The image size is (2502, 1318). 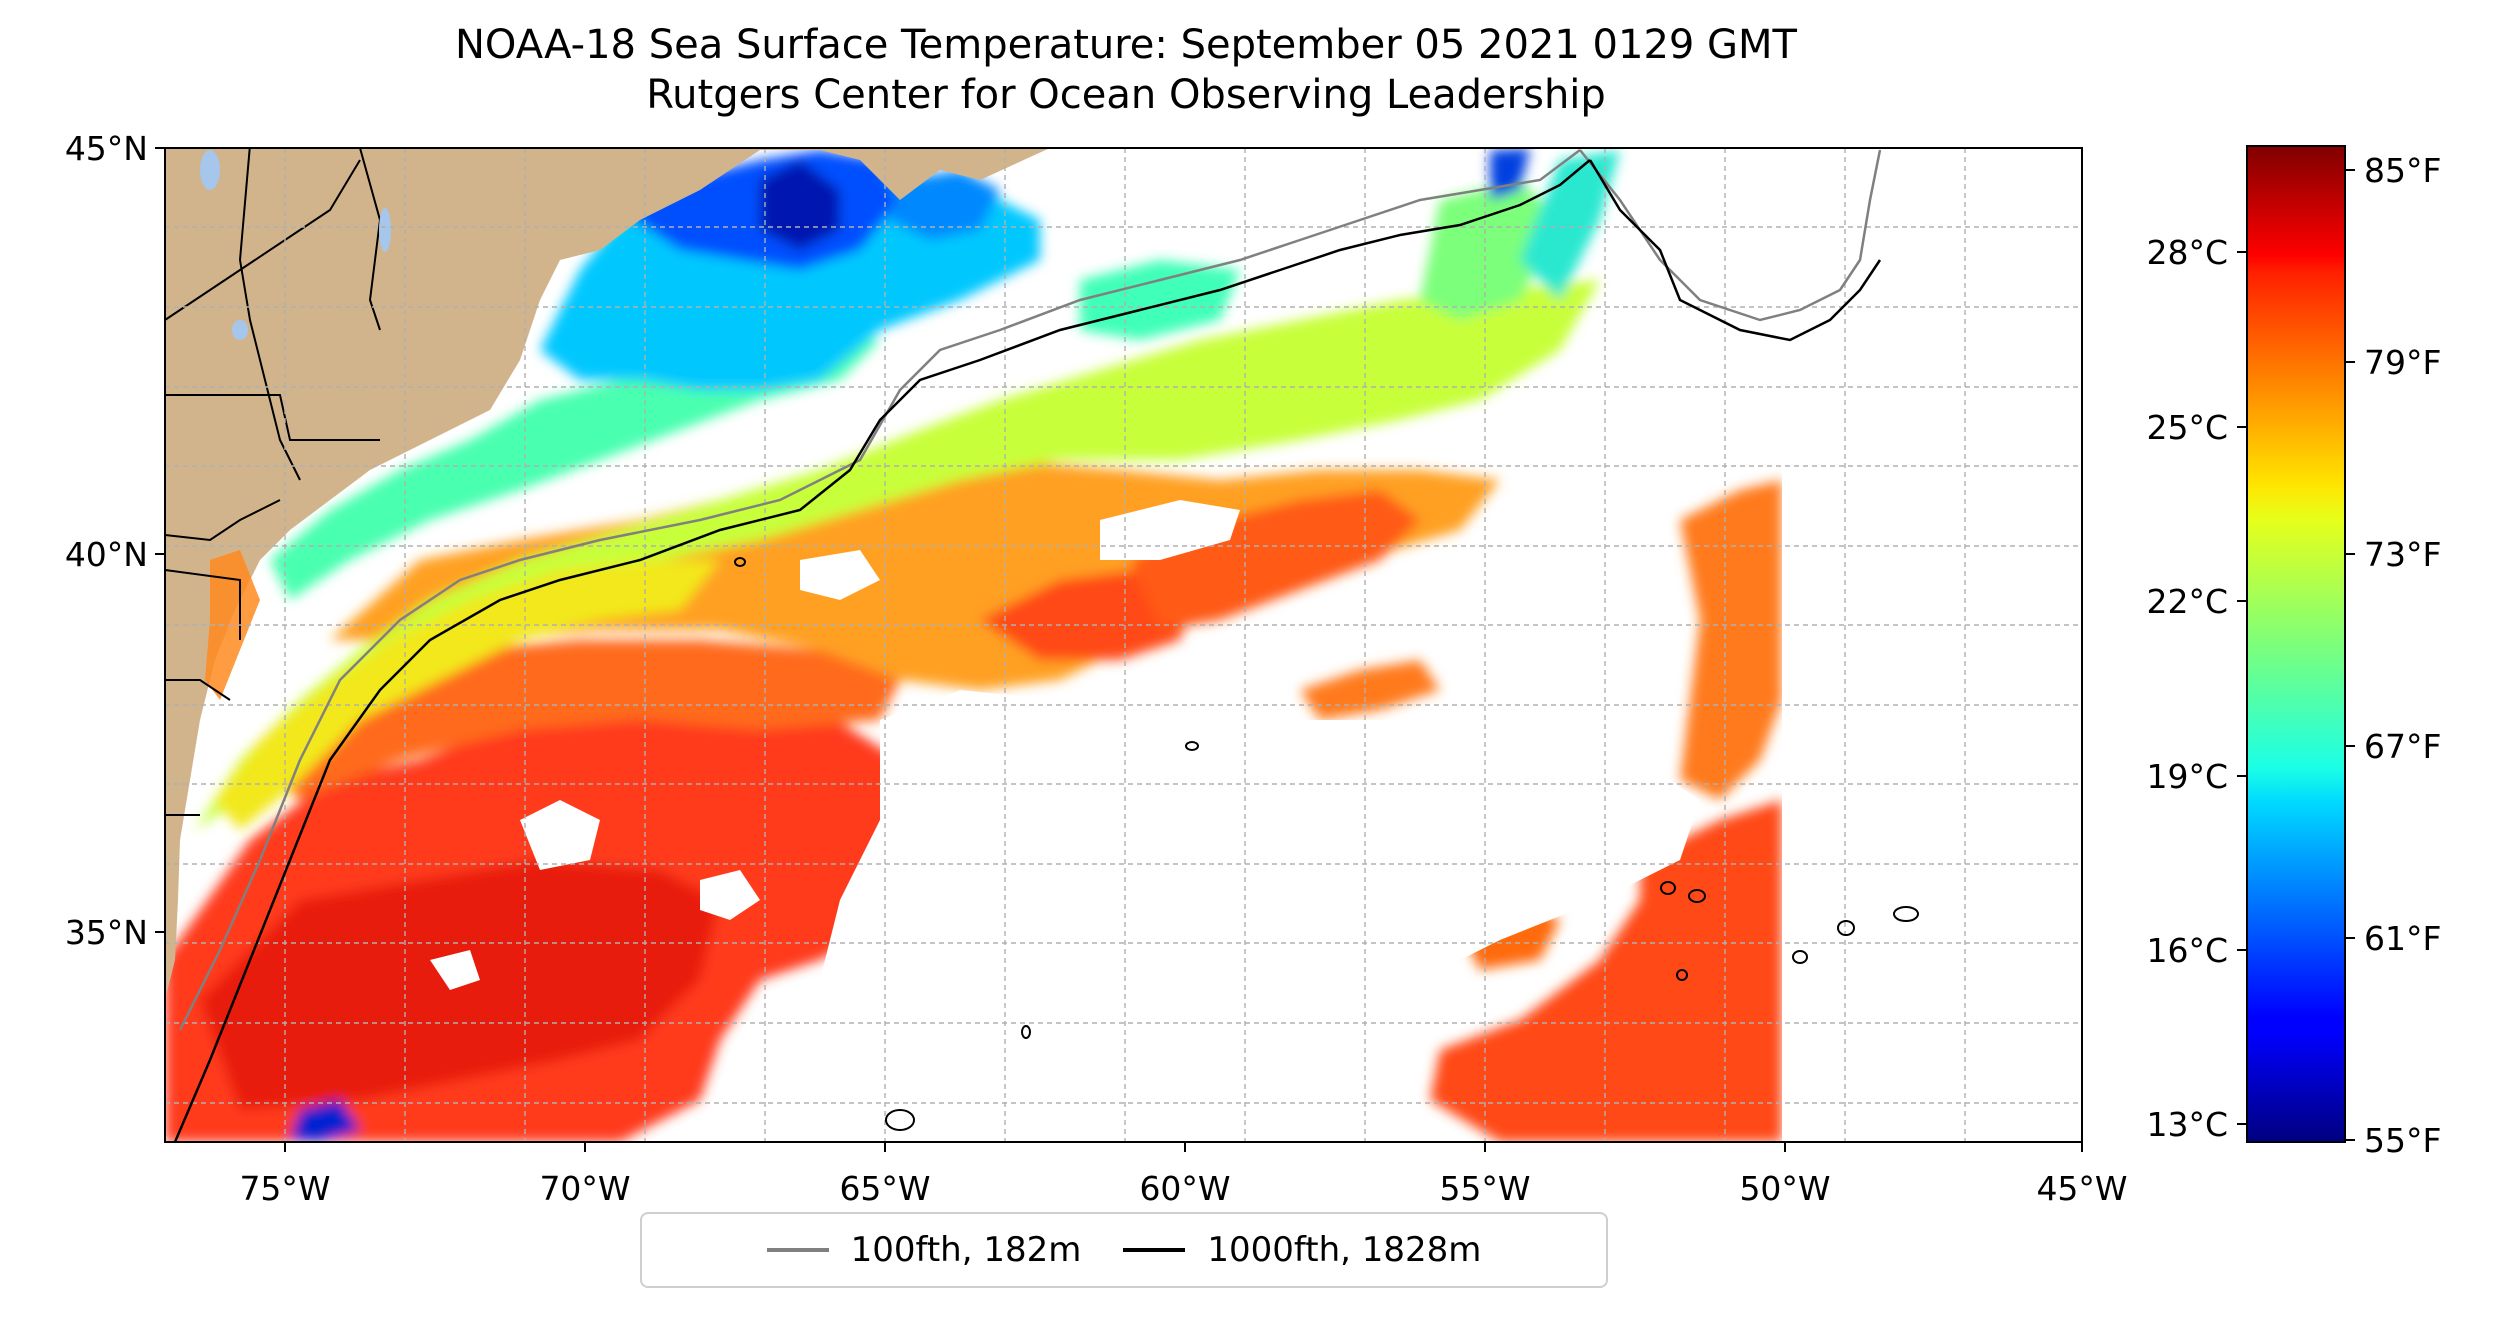 What do you see at coordinates (2402, 746) in the screenshot?
I see `fahrenheit-tick-67: 67°F` at bounding box center [2402, 746].